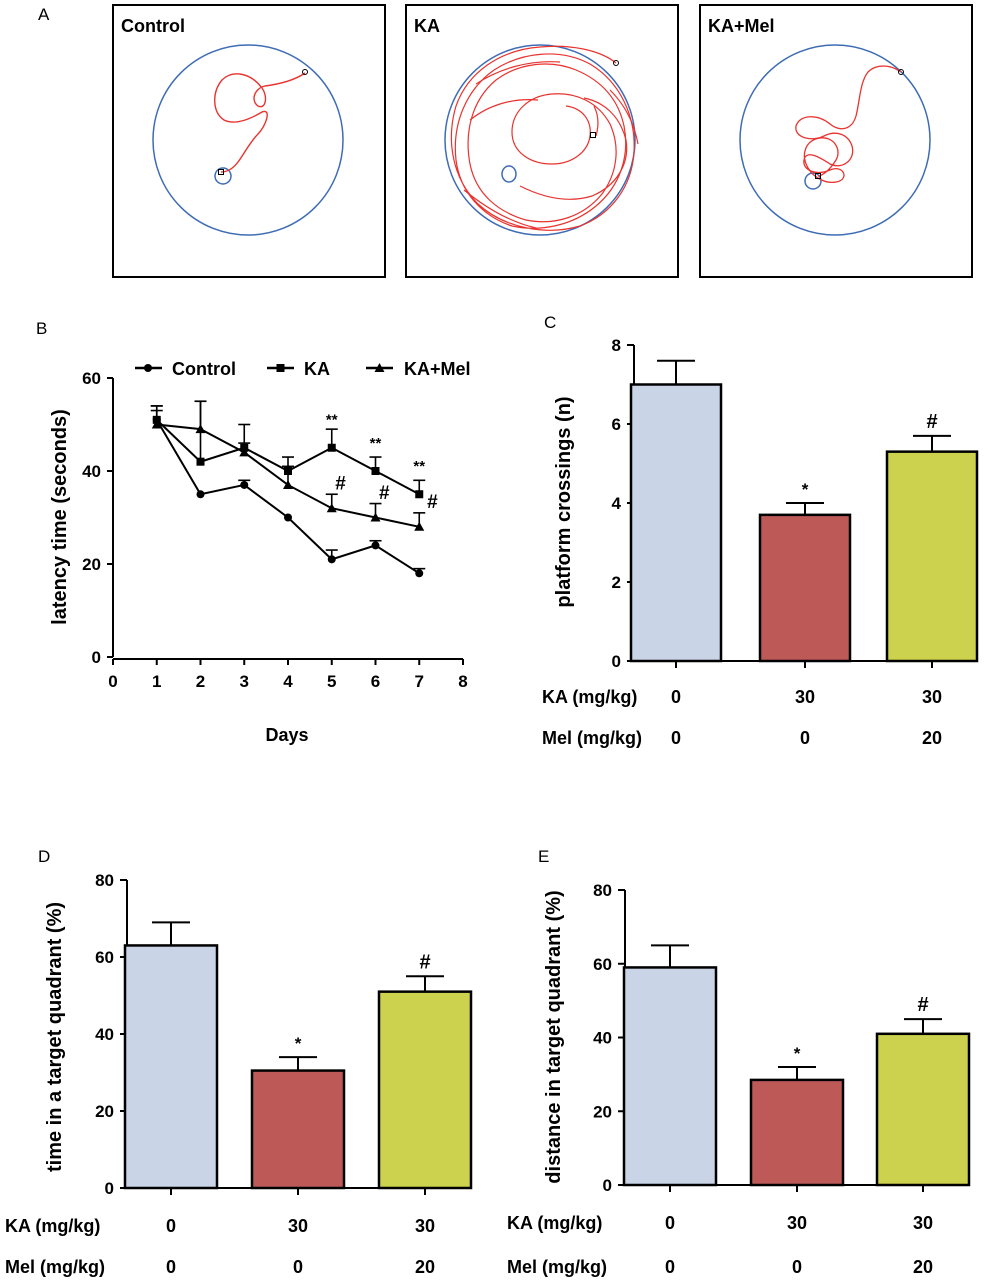 This screenshot has height=1286, width=1000. Describe the element at coordinates (280, 368) in the screenshot. I see `legend-marker-ka` at that location.